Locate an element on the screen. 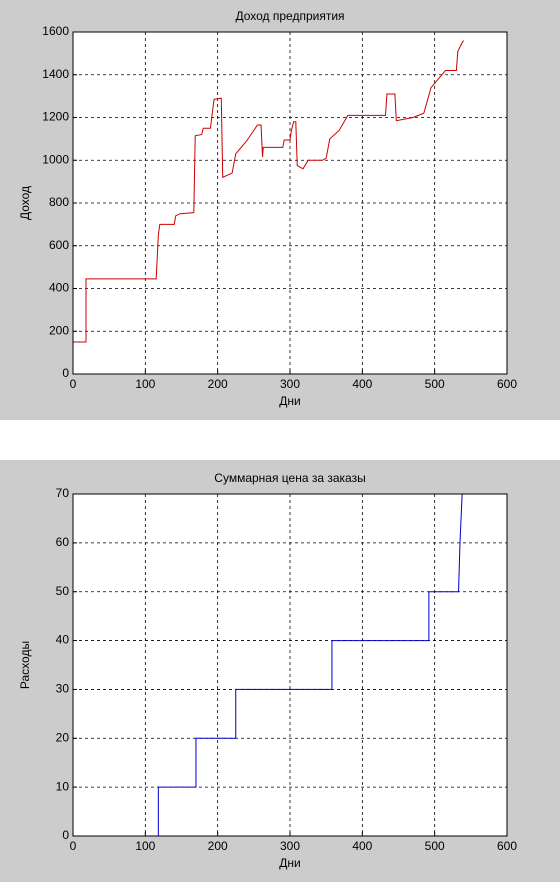 This screenshot has width=560, height=882. y-axis-label: Доход is located at coordinates (25, 203).